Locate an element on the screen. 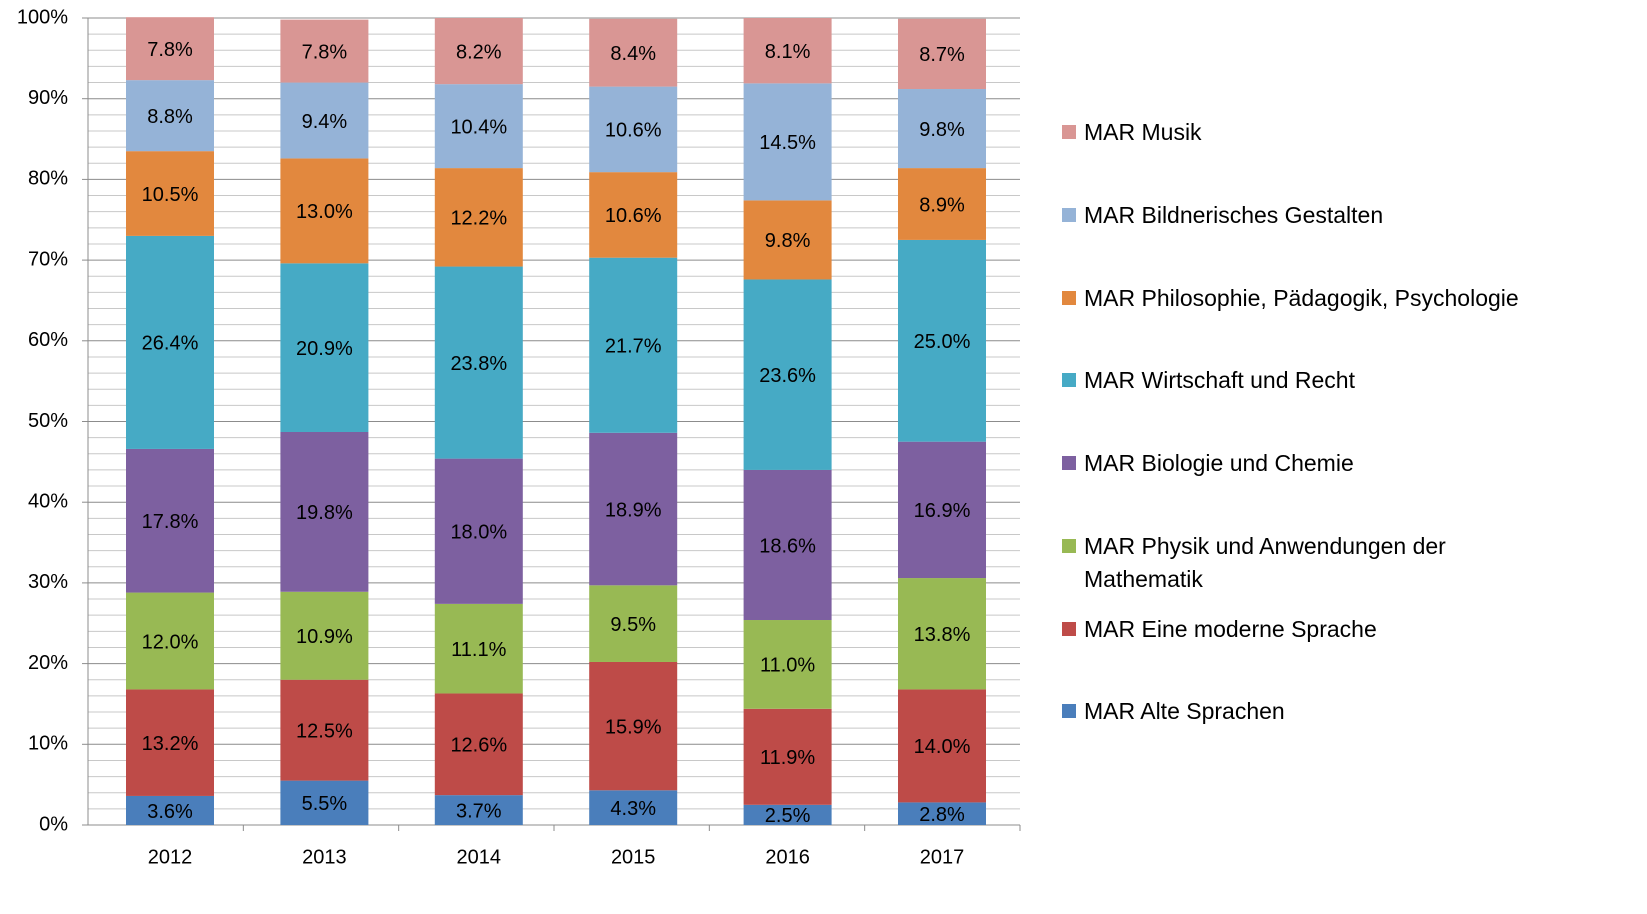 The width and height of the screenshot is (1647, 914). legend-label: MAR Bildnerisches Gestalten is located at coordinates (1234, 215).